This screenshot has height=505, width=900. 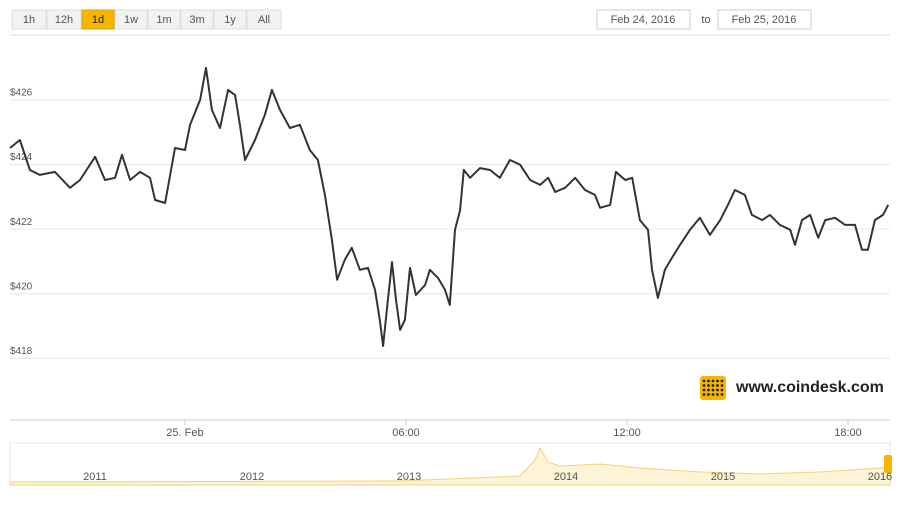 What do you see at coordinates (705, 20) in the screenshot?
I see `date-sep: to` at bounding box center [705, 20].